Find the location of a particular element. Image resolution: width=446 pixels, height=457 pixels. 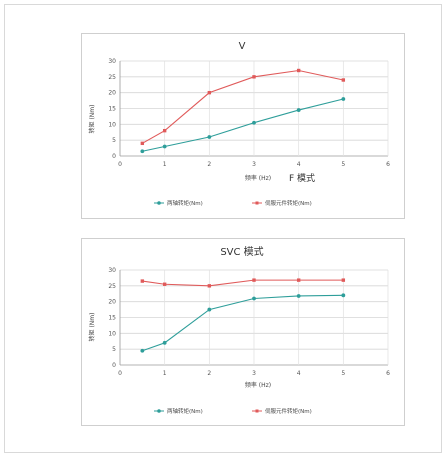

mode-label: F 模式 is located at coordinates (302, 178).